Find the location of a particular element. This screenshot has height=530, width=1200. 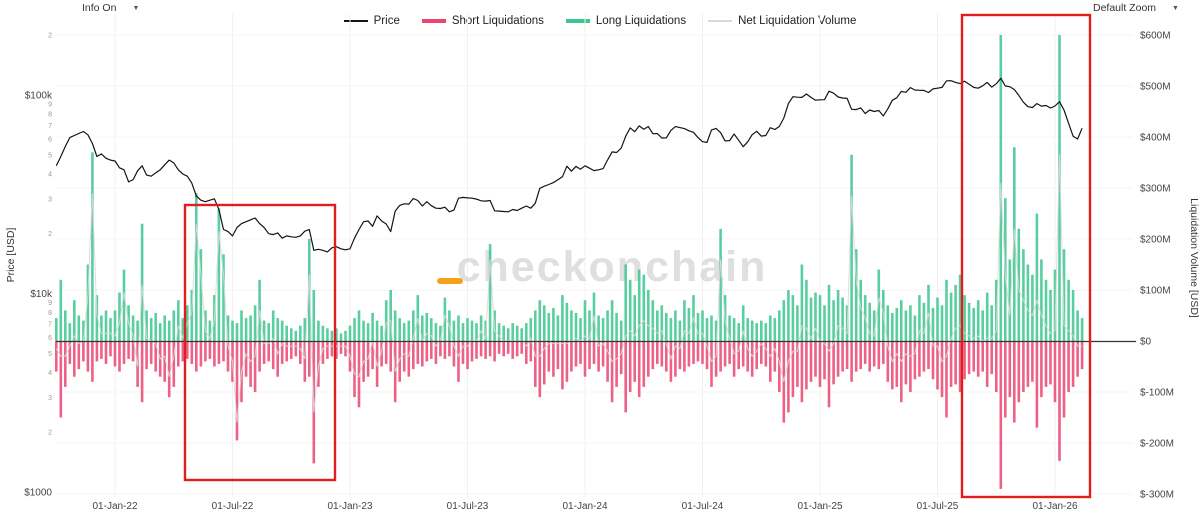

legend-item-short-liquidations: Short Liquidations is located at coordinates (482, 21).